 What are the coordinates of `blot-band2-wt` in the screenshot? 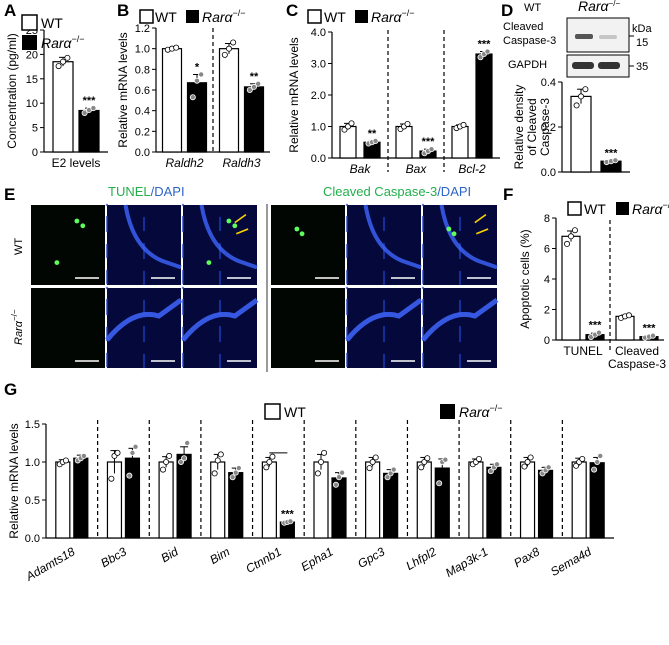 It's located at (583, 65).